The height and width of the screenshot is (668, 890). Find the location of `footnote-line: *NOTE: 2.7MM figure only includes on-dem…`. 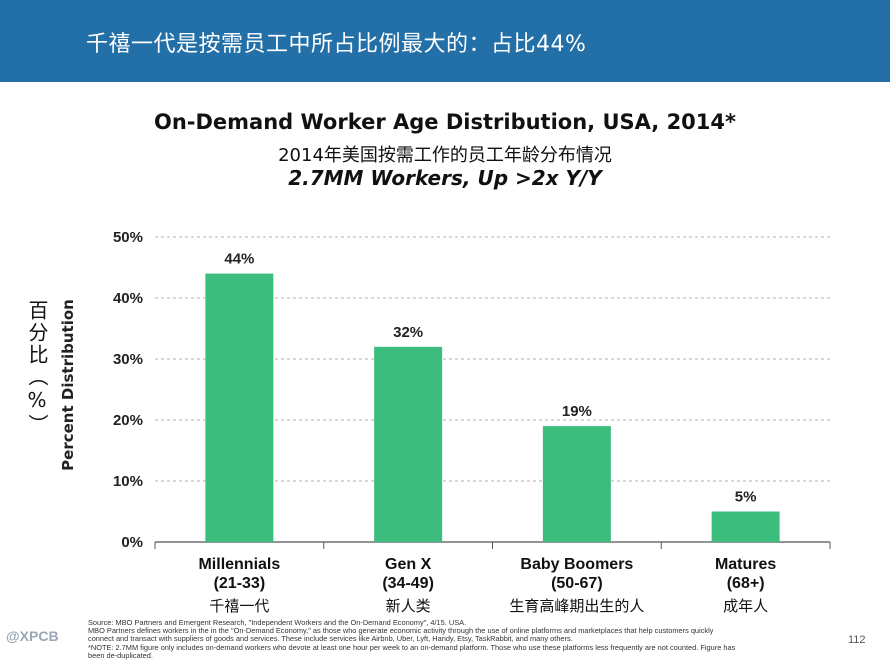

footnote-line: *NOTE: 2.7MM figure only includes on-dem… is located at coordinates (412, 647).